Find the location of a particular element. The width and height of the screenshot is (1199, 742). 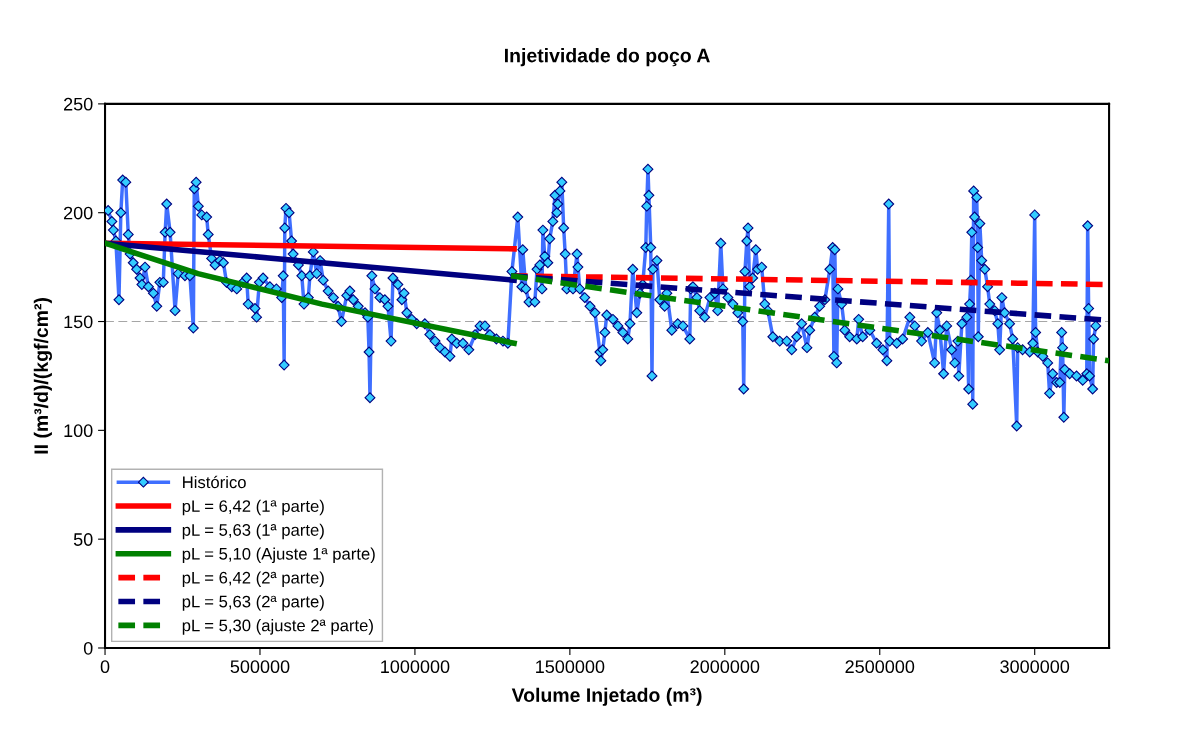

x-tick-label: 2000000 is located at coordinates (725, 667).